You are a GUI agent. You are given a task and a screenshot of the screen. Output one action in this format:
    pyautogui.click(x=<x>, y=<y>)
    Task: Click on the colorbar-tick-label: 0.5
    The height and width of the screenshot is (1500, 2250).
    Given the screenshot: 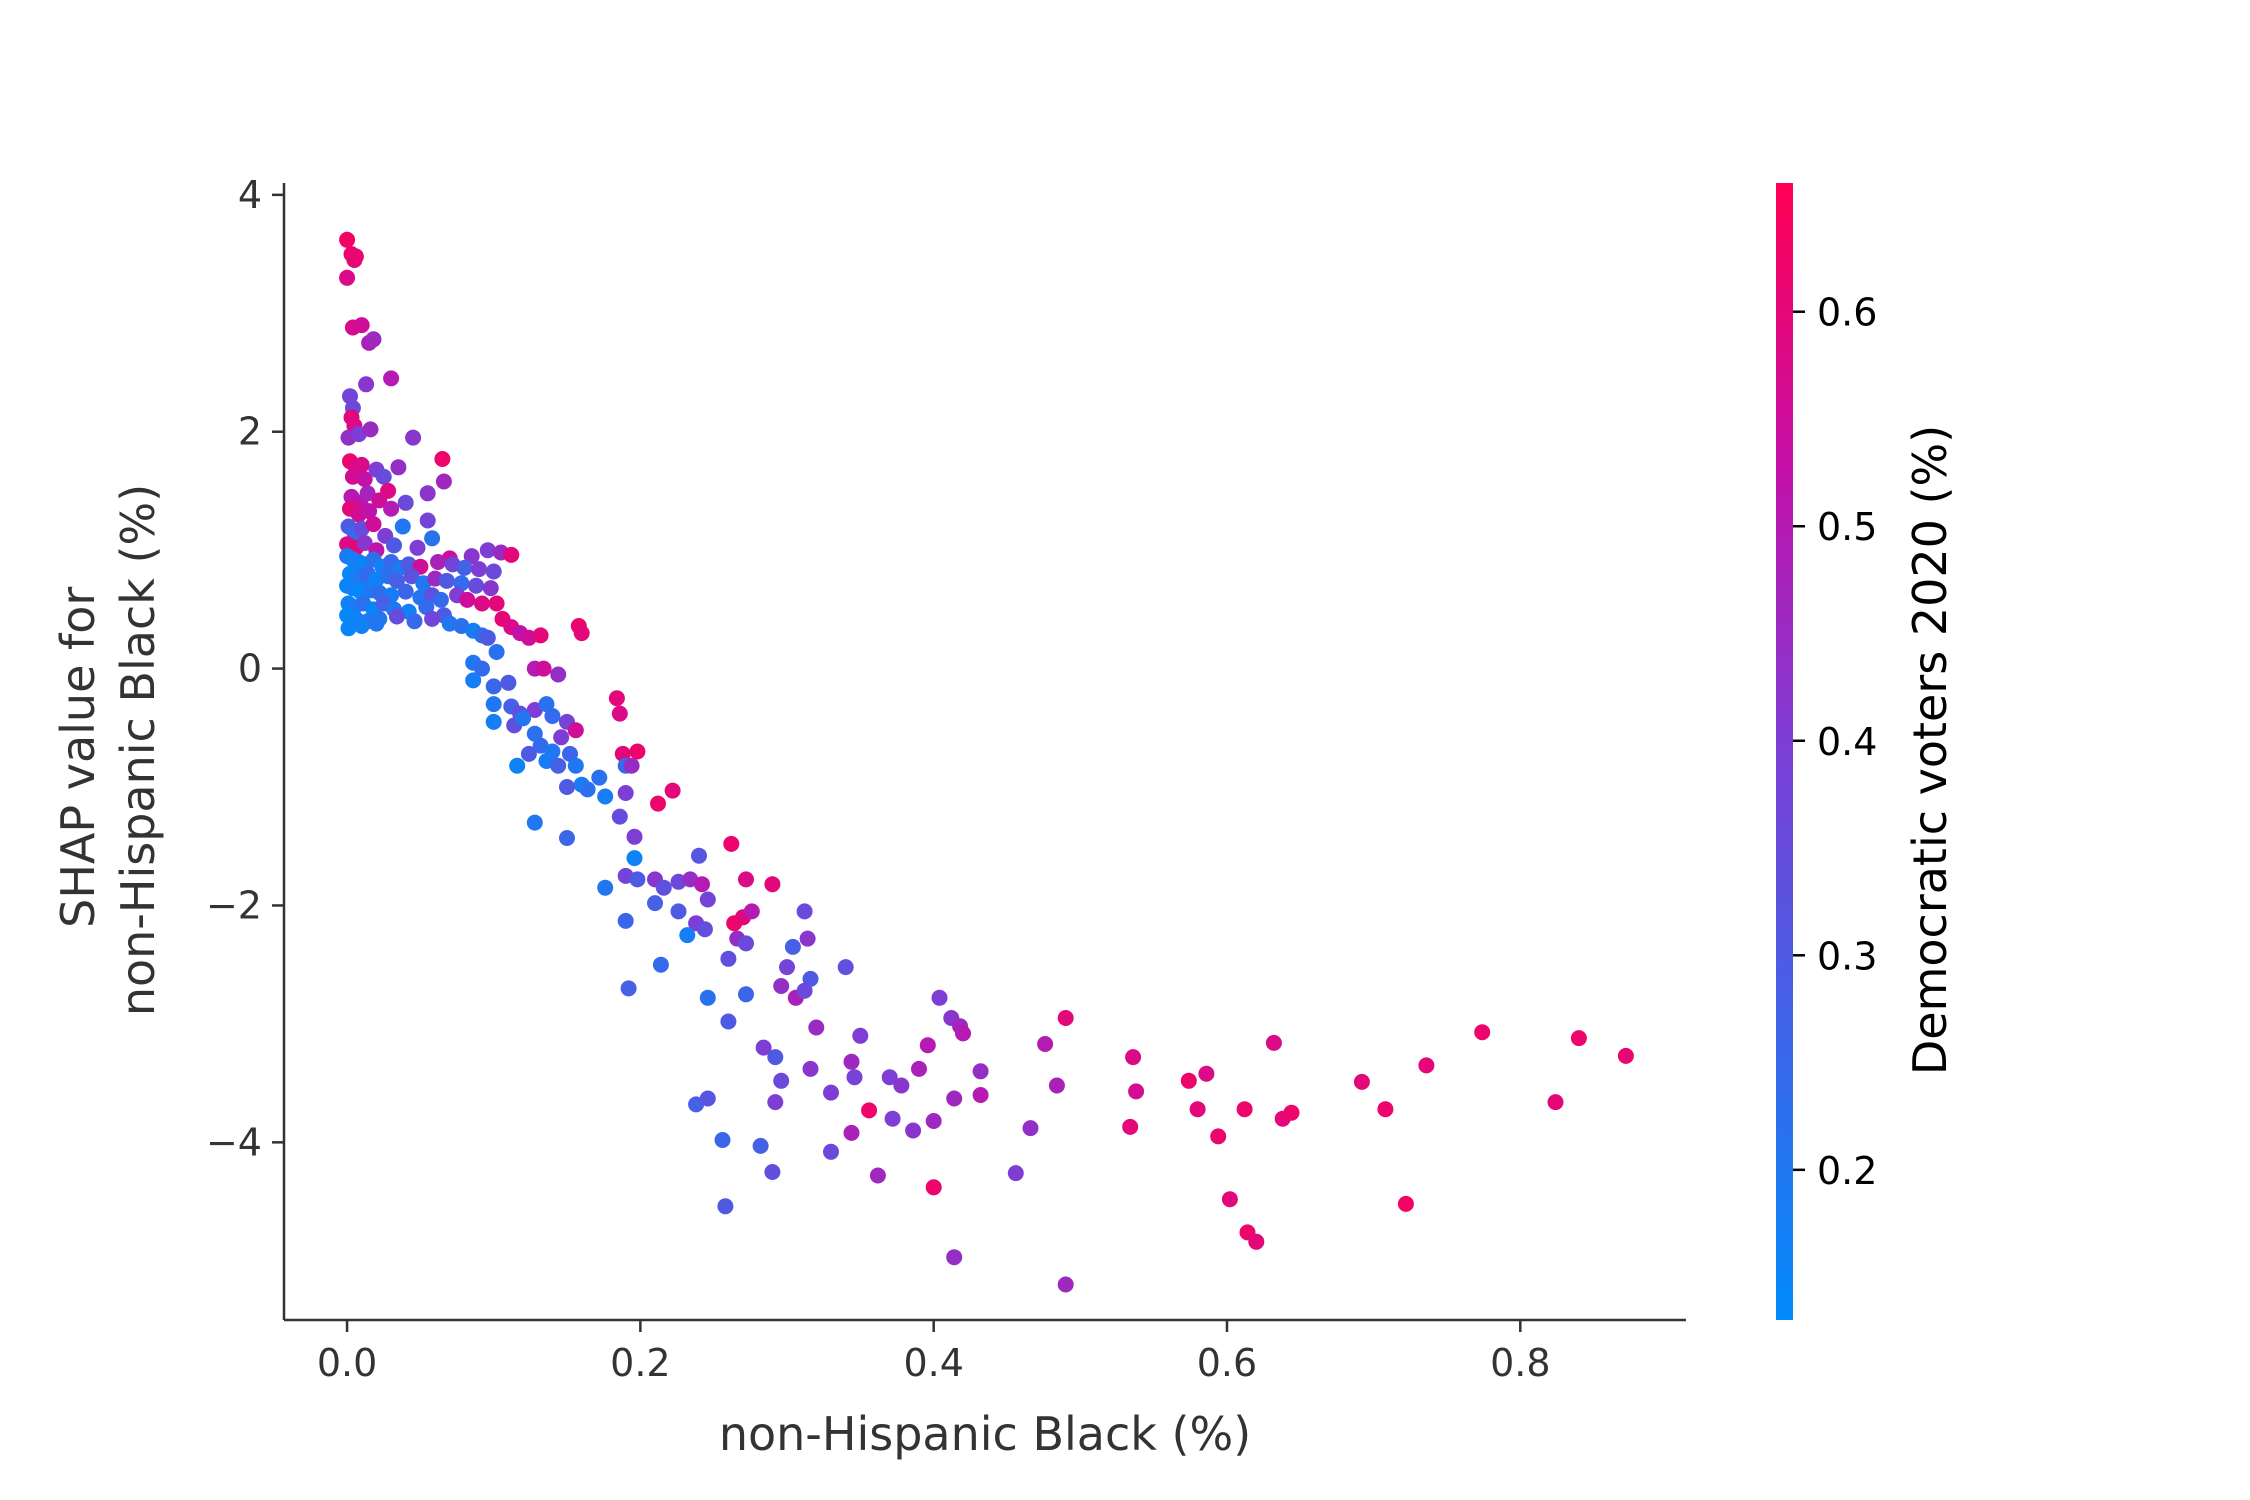 What is the action you would take?
    pyautogui.click(x=1847, y=527)
    